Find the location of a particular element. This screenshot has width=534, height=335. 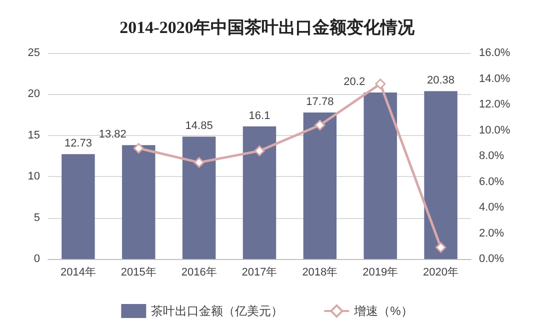

x-tick-label: 2015年 is located at coordinates (138, 272).